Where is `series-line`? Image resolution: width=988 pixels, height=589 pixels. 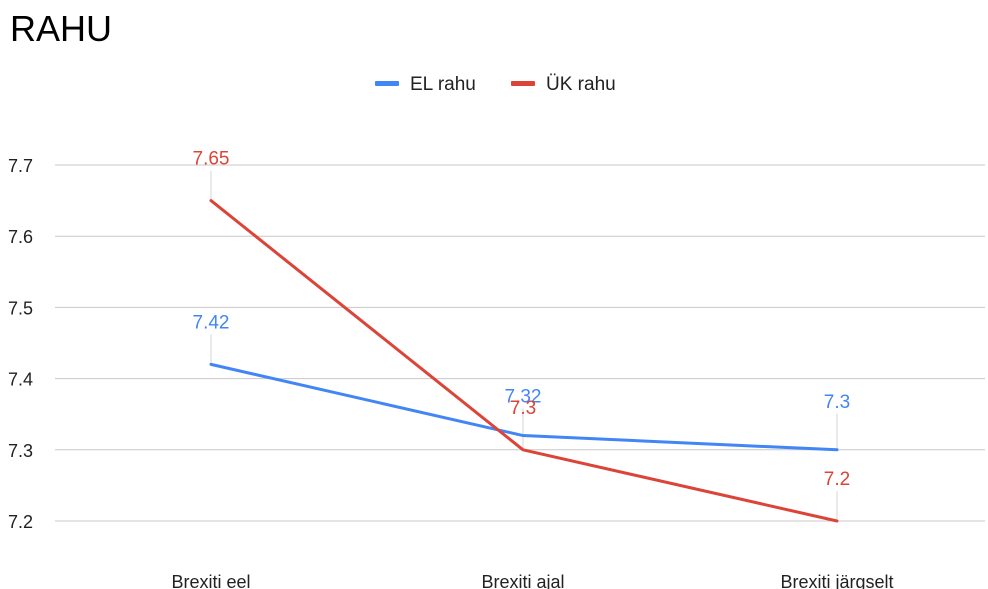 series-line is located at coordinates (524, 407).